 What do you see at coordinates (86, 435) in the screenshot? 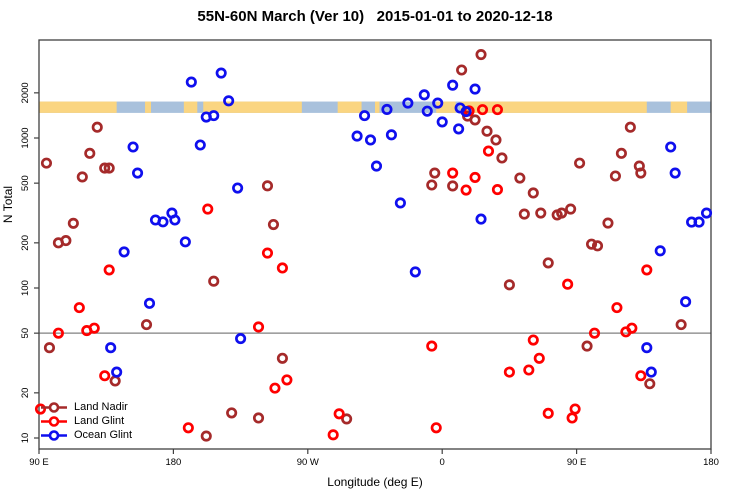
I see `legend-item-ocean-glint: Ocean Glint` at bounding box center [86, 435].